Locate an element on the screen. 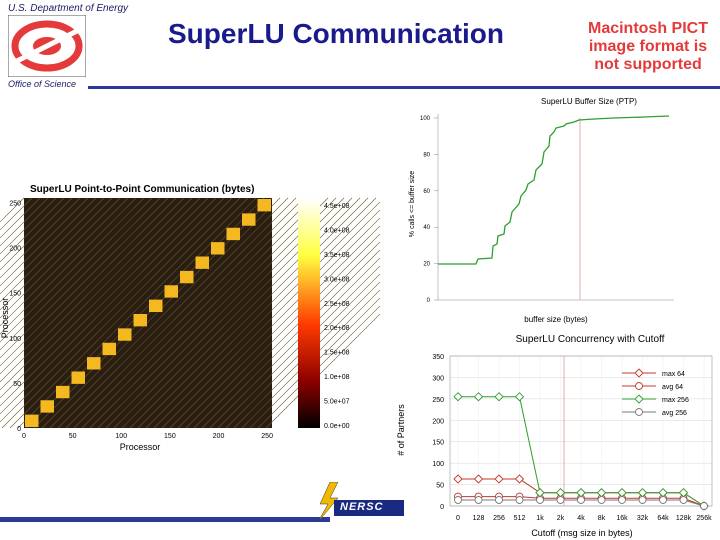 The height and width of the screenshot is (540, 720). buffer-ytick: 0 is located at coordinates (429, 301).